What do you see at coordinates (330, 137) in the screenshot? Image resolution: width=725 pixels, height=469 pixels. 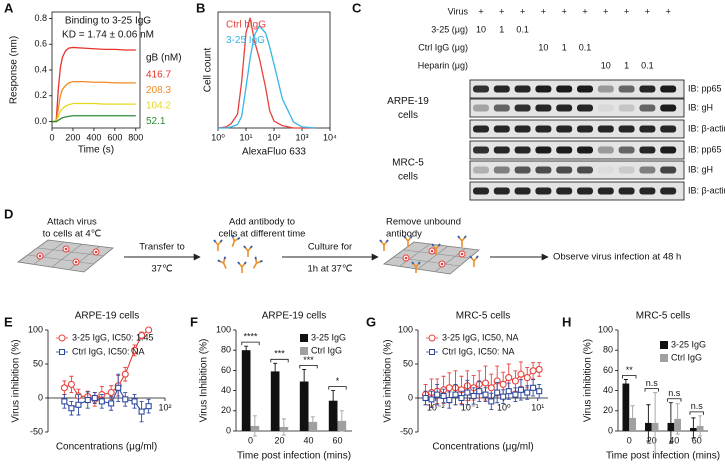 I see `x-tick-label: 10⁴` at bounding box center [330, 137].